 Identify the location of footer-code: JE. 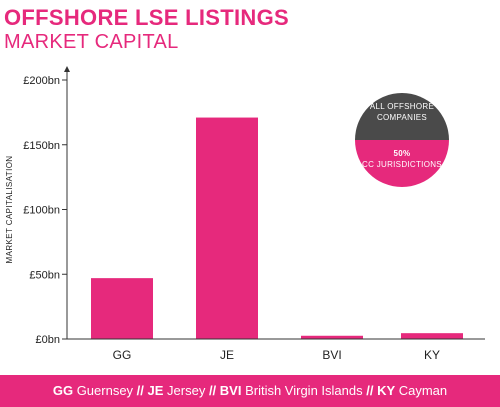
(155, 390).